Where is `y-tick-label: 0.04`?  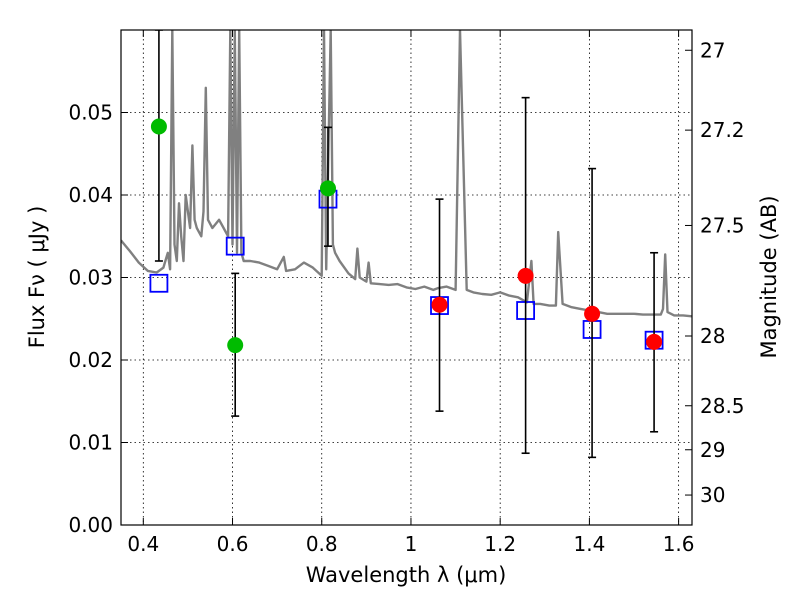 y-tick-label: 0.04 is located at coordinates (90, 195).